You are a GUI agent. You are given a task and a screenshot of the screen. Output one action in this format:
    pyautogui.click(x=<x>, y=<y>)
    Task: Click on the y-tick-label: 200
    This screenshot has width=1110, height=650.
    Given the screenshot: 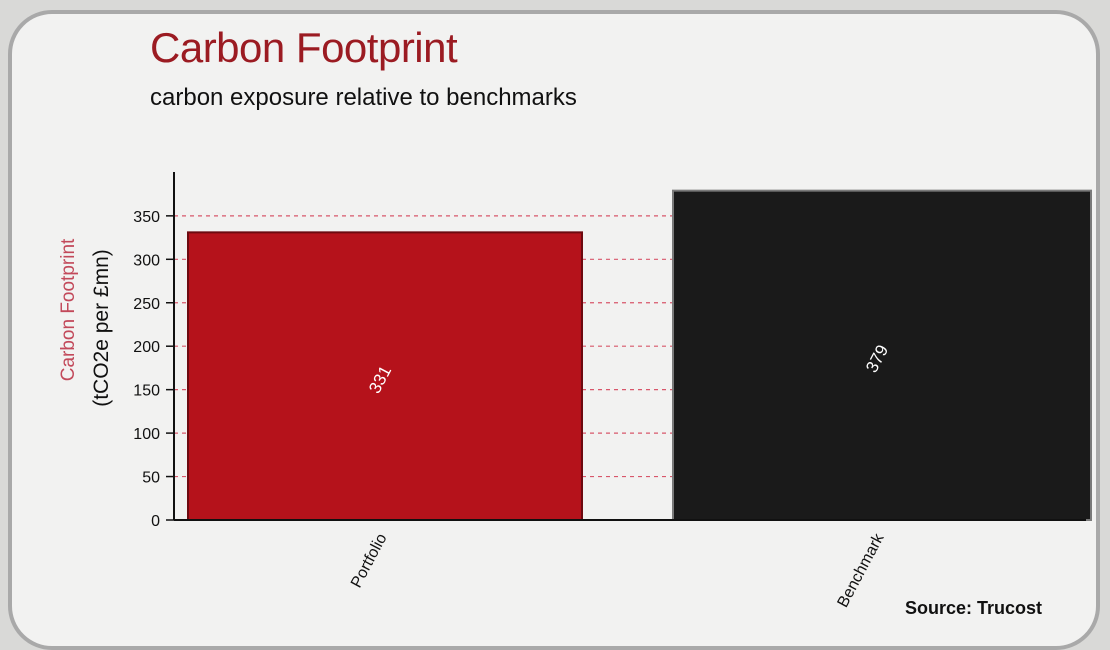 What is the action you would take?
    pyautogui.click(x=146, y=347)
    